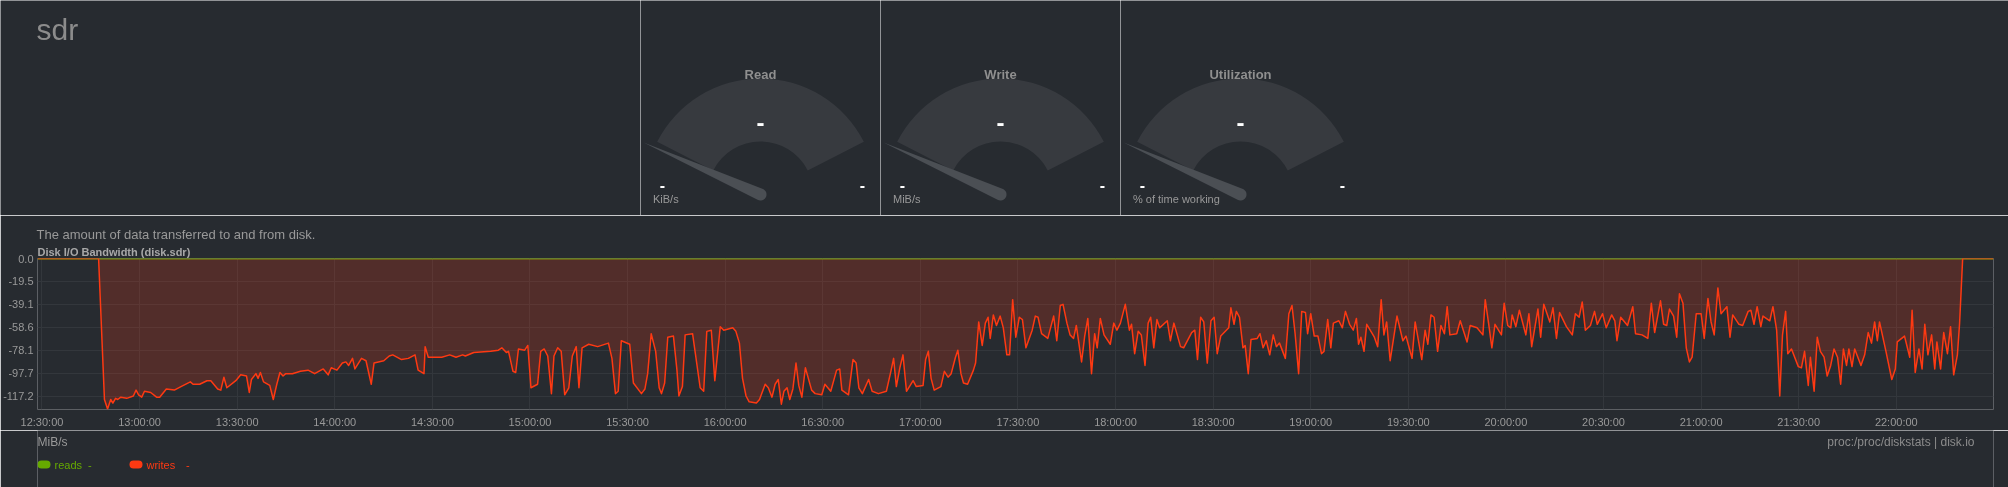 The height and width of the screenshot is (487, 2008). I want to click on text: Utilization, so click(1240, 74).